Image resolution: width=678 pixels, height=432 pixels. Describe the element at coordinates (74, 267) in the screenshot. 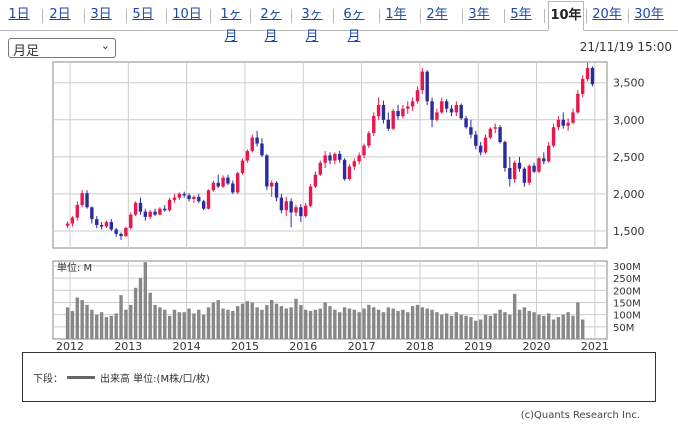

I see `volume-unit-label: 単位: M` at that location.